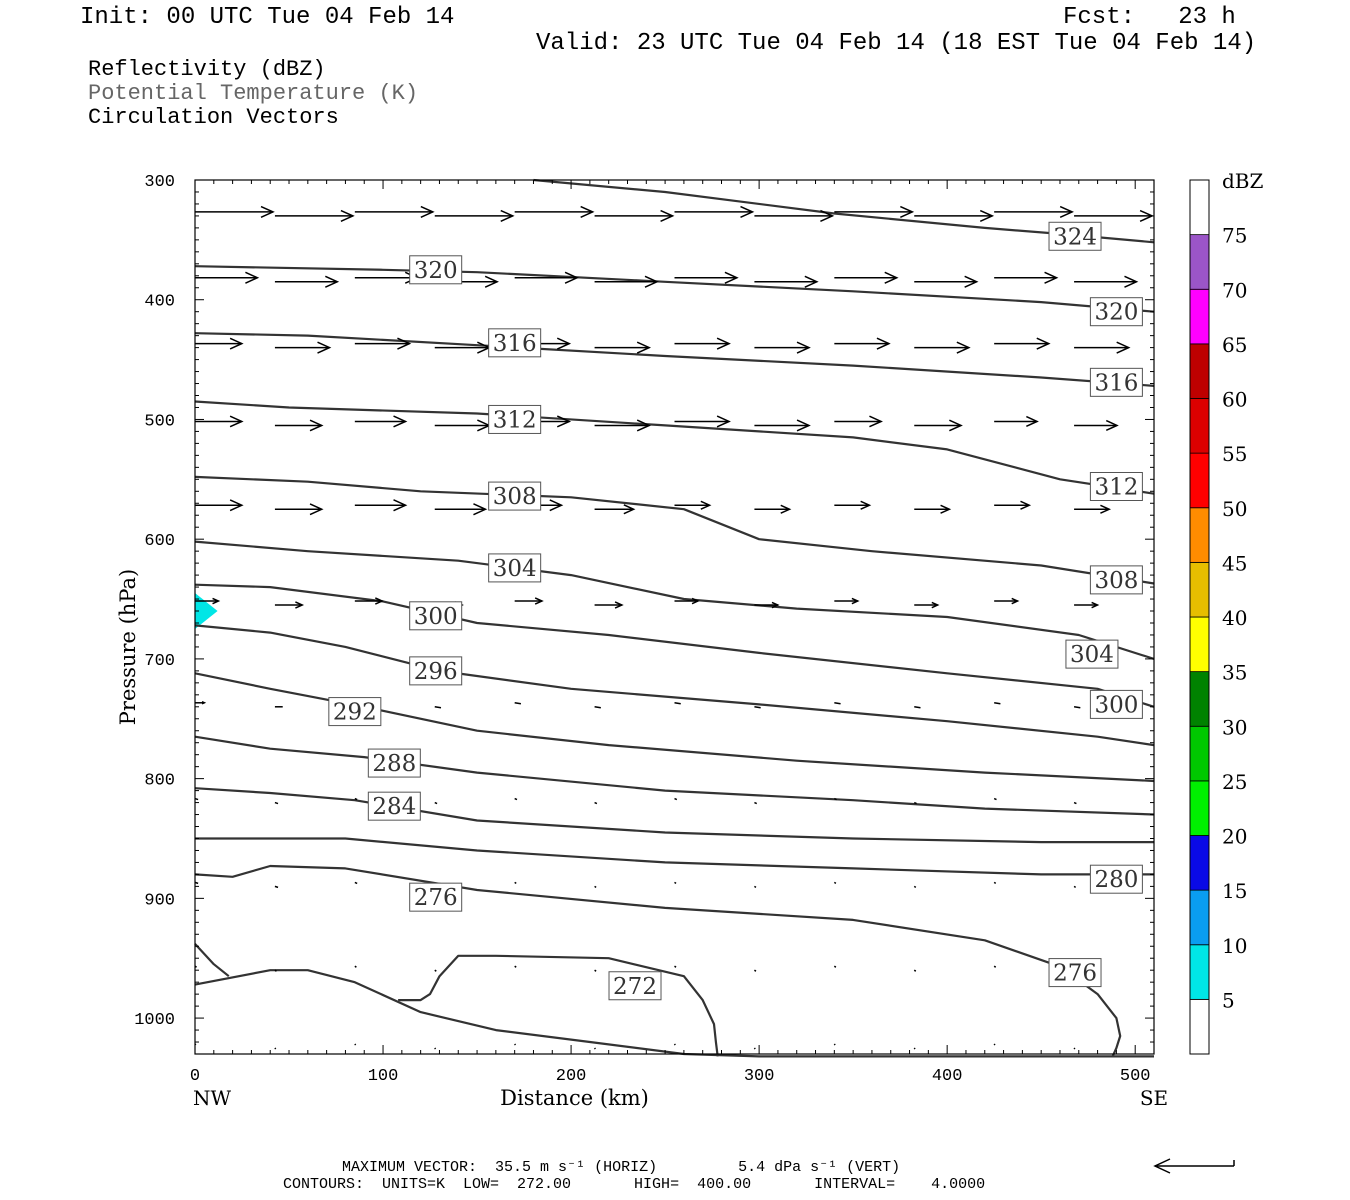  Describe the element at coordinates (1243, 181) in the screenshot. I see `colorbar-unit-label: dBZ` at that location.